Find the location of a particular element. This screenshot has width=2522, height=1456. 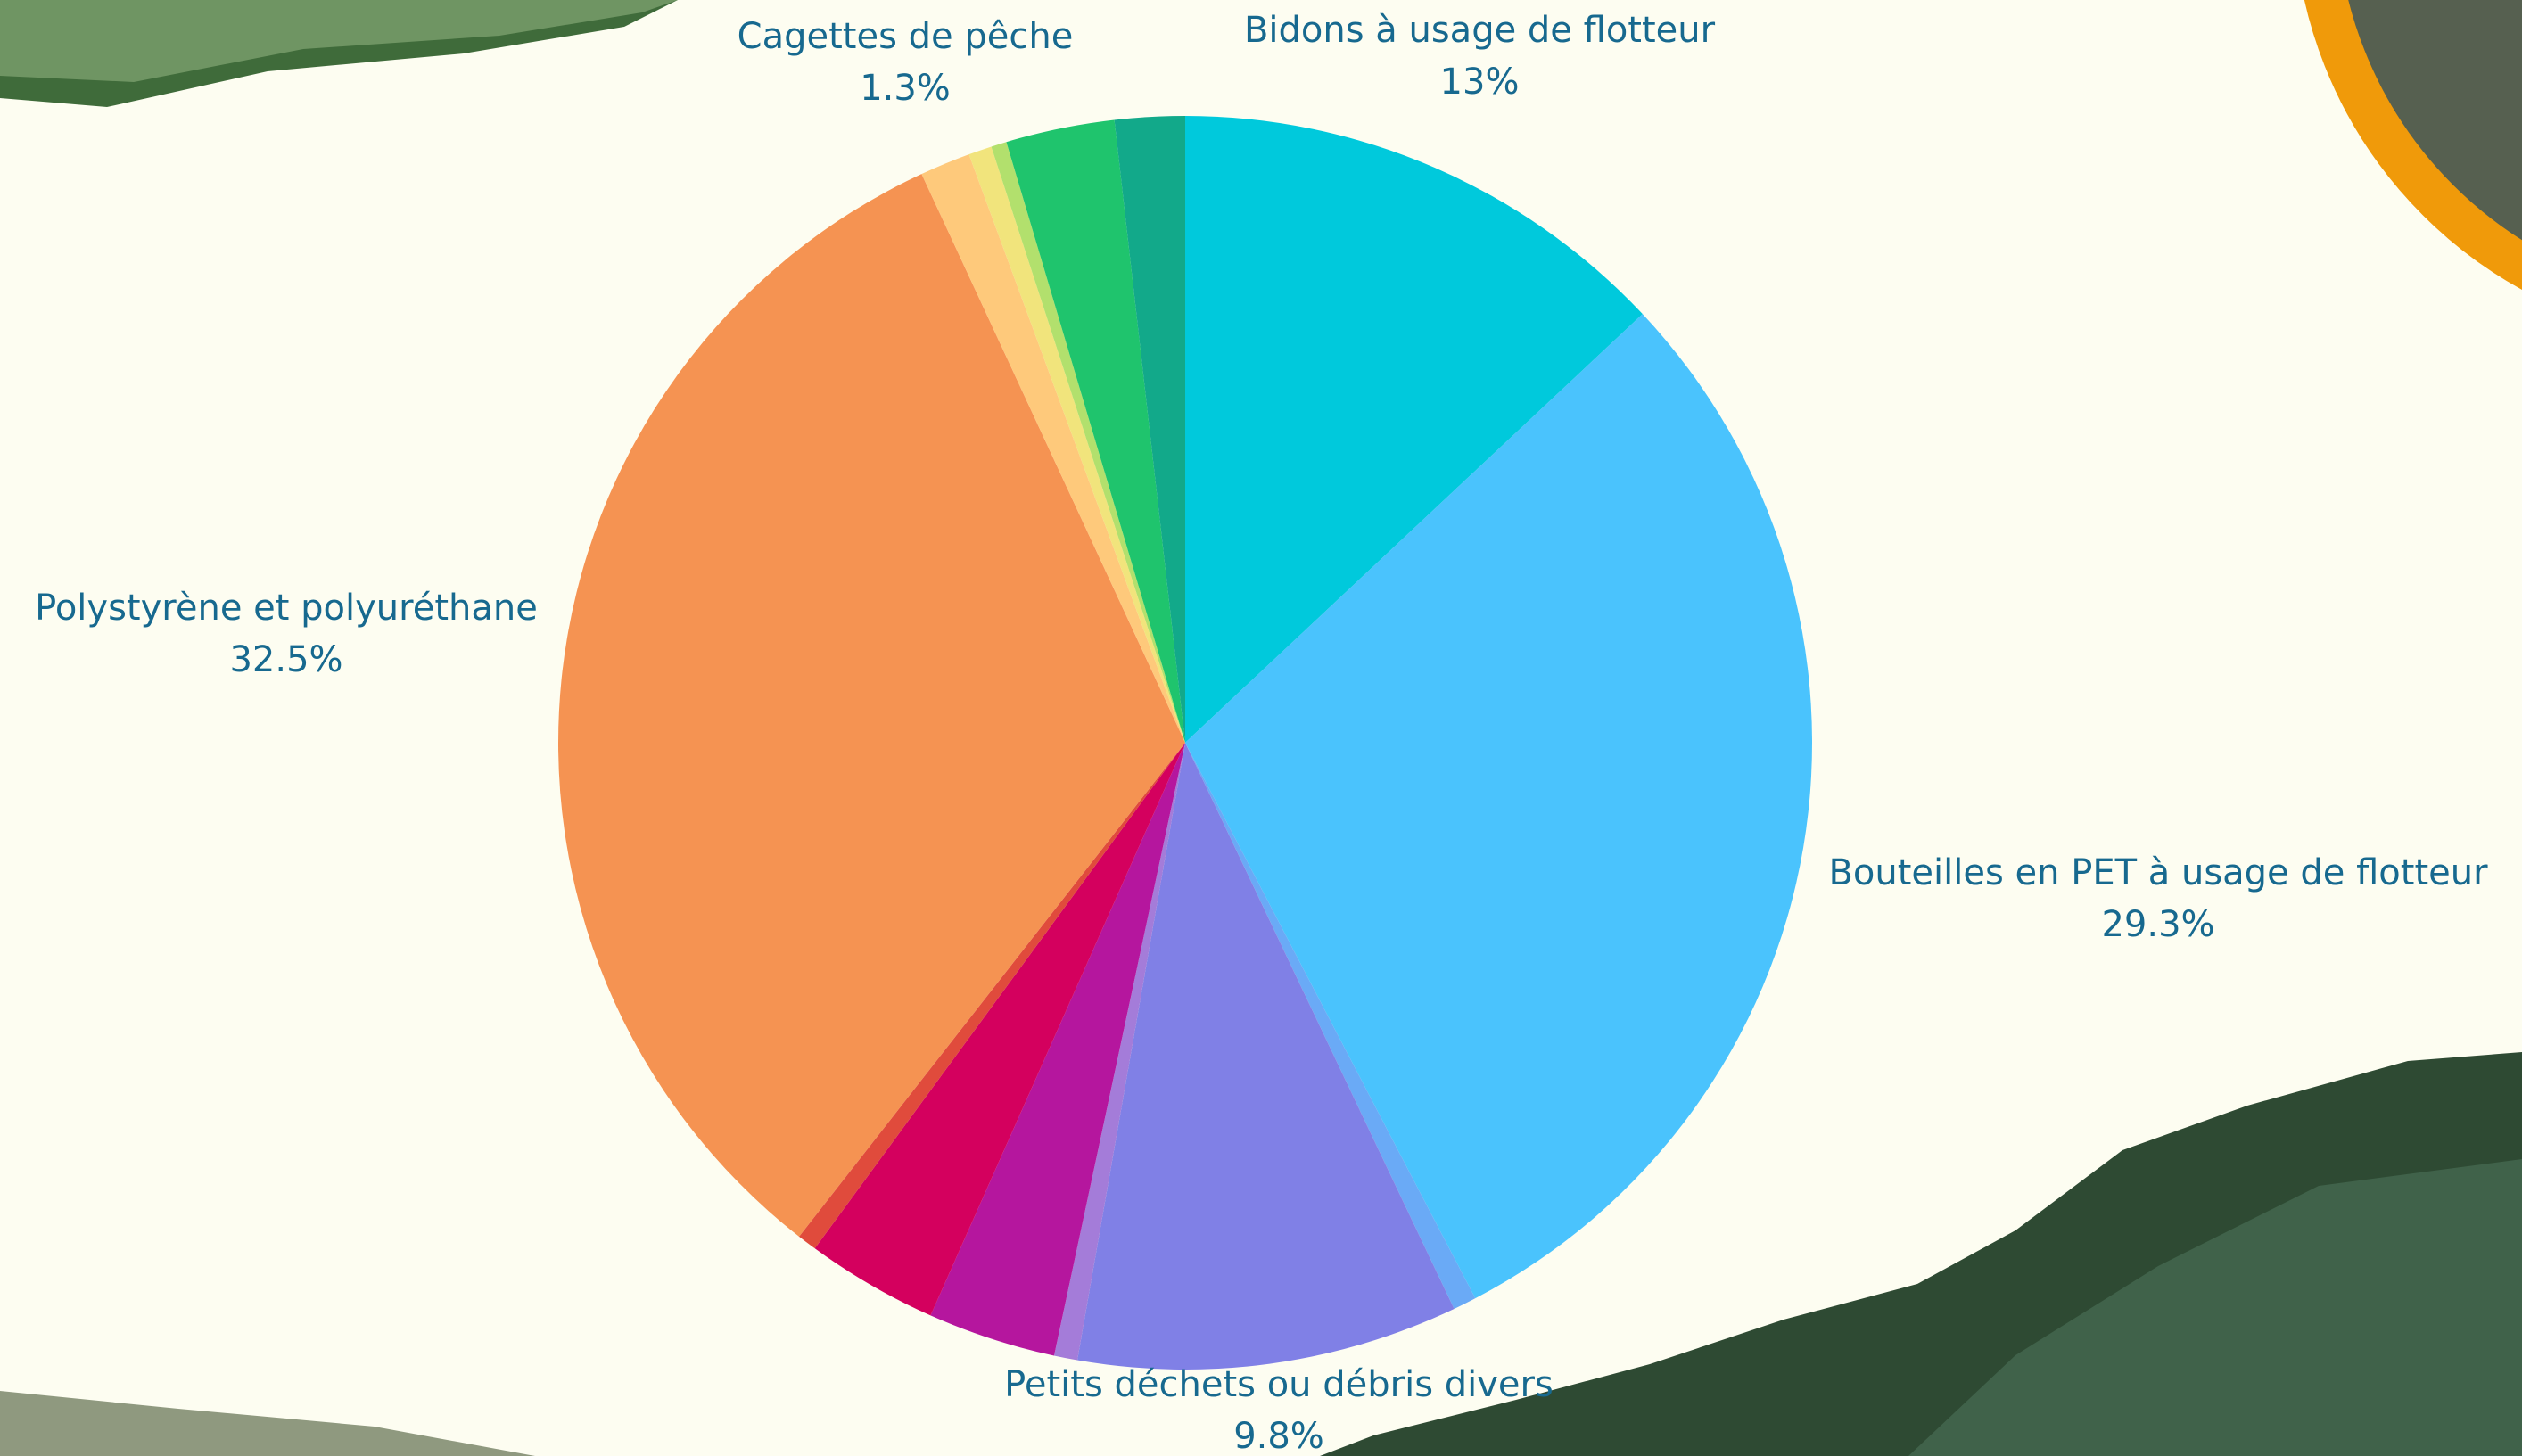

slice-value-label: 1.3% is located at coordinates (905, 88).